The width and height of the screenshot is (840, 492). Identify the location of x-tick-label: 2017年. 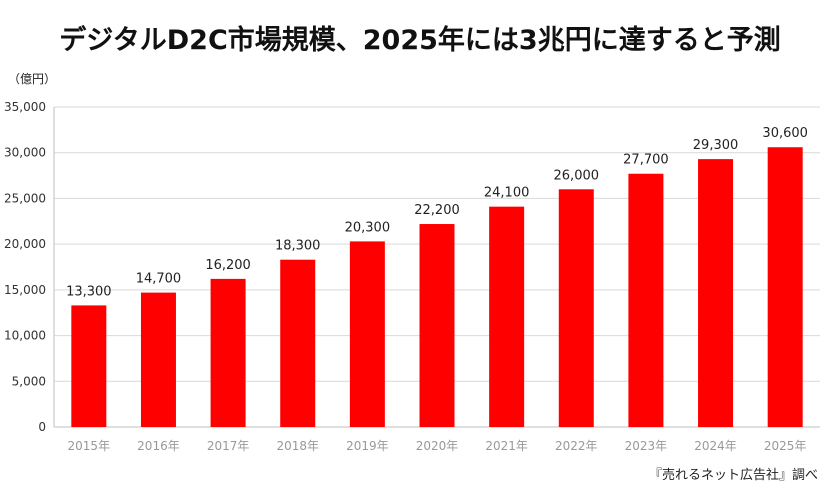
(228, 446).